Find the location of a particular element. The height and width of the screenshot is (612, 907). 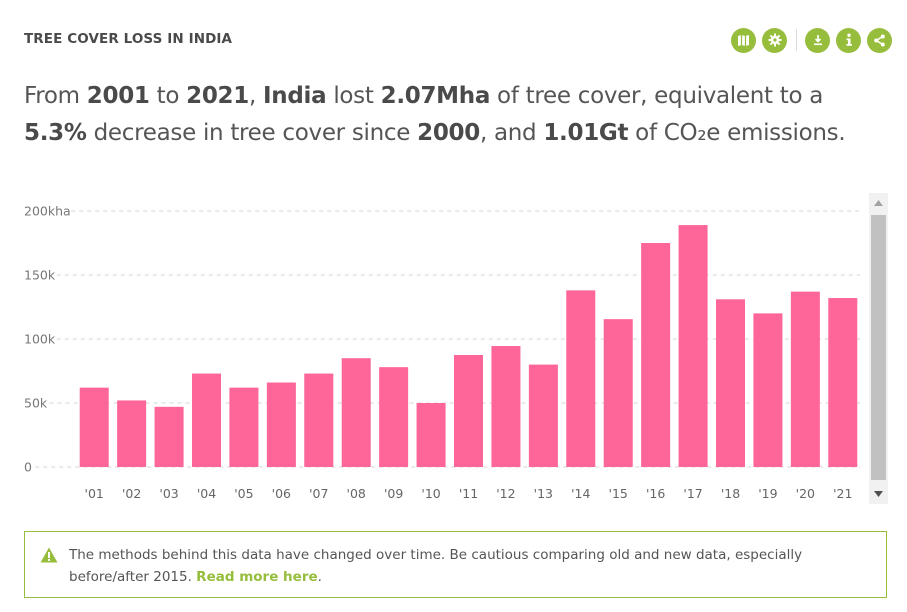

map-icon is located at coordinates (743, 40).